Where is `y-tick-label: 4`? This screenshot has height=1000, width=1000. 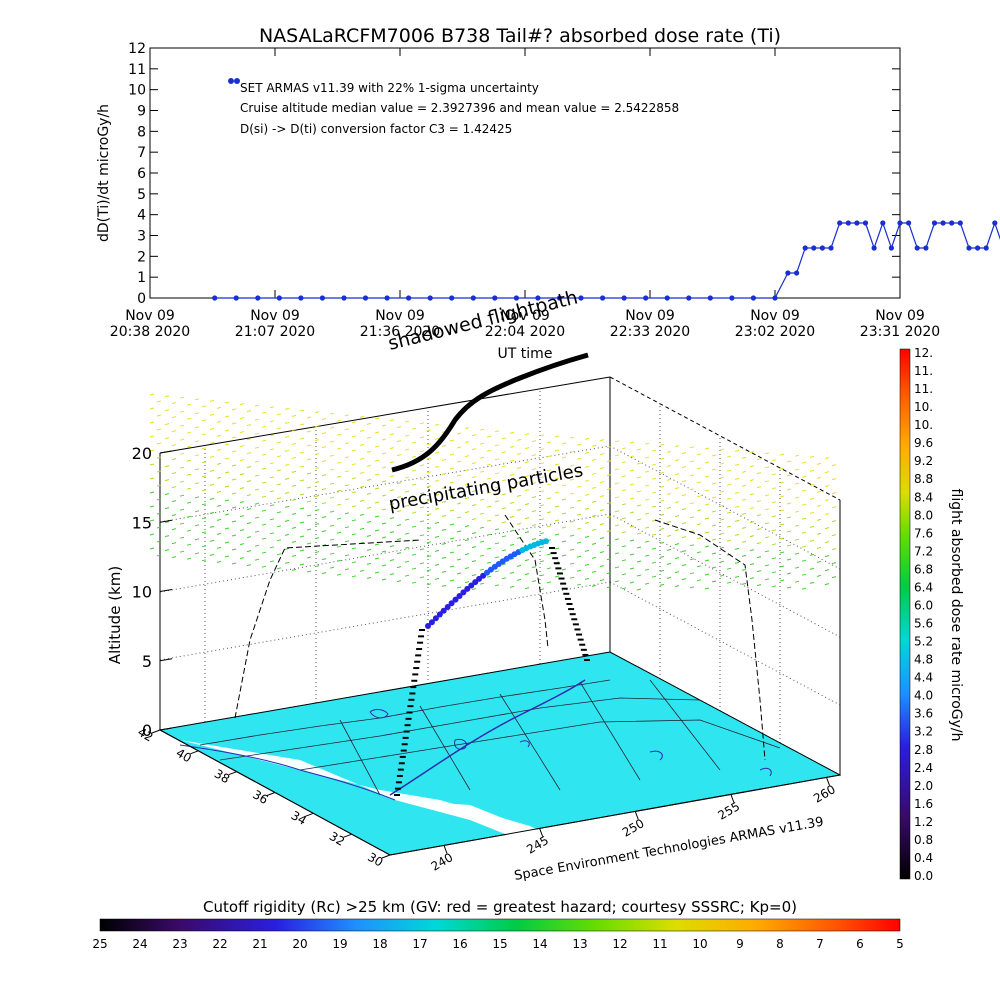 y-tick-label: 4 is located at coordinates (141, 216).